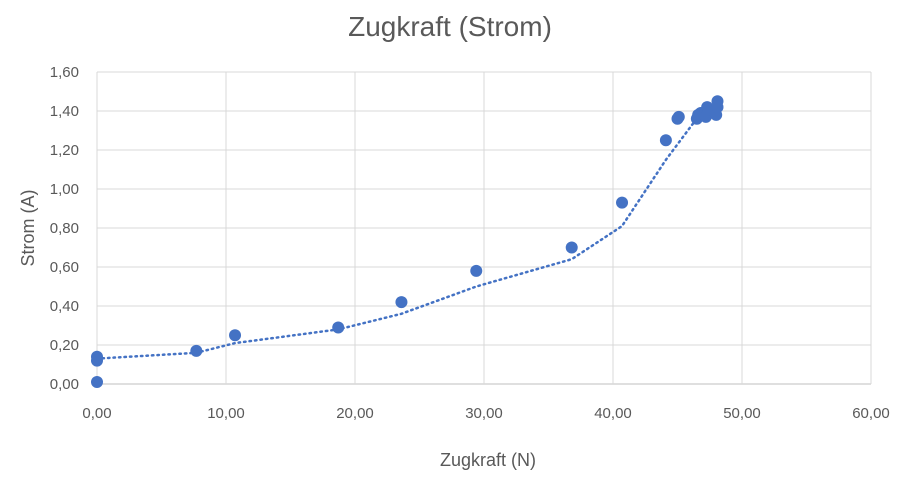  I want to click on x-tick-label: 10,00, so click(226, 413).